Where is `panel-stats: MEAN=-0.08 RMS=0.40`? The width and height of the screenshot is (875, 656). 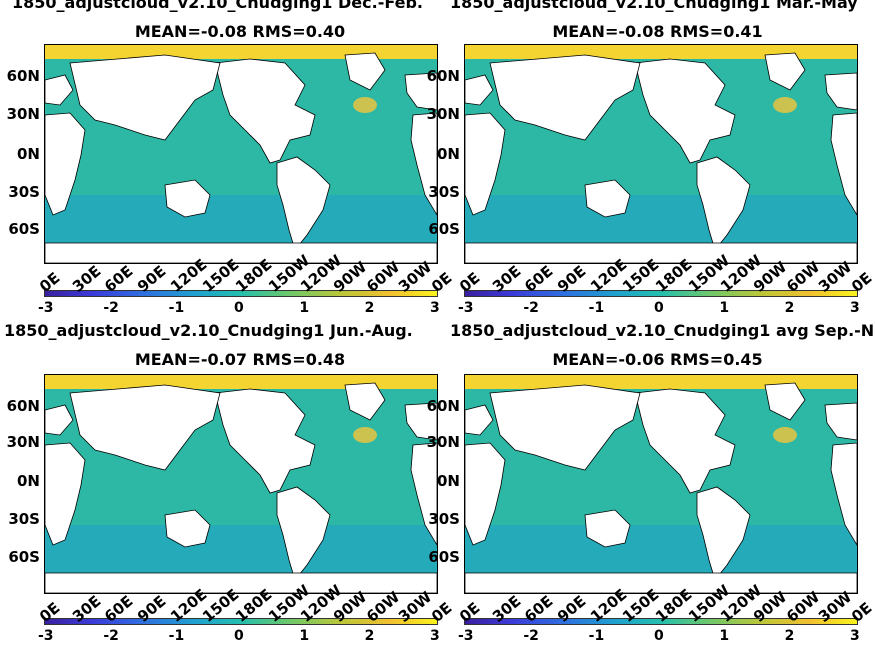
panel-stats: MEAN=-0.08 RMS=0.40 is located at coordinates (240, 31).